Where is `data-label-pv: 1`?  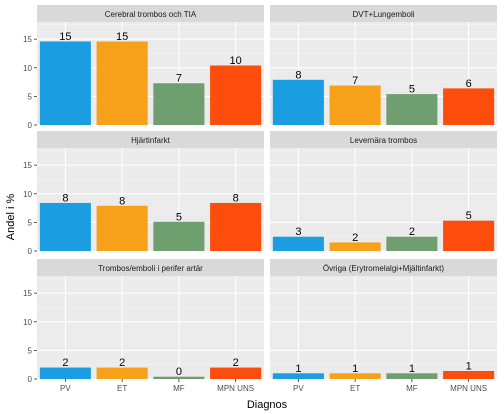 data-label-pv: 1 is located at coordinates (298, 369).